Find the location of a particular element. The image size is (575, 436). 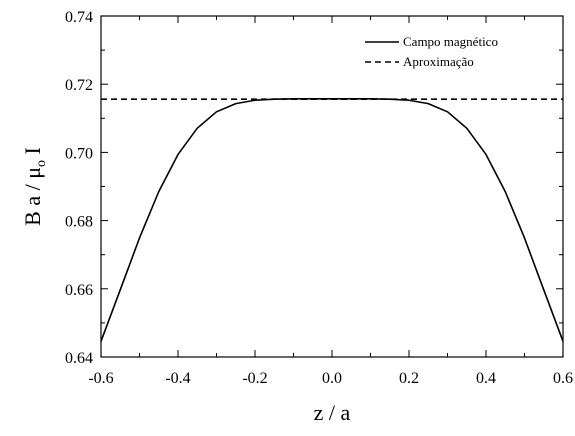

x-tick-label: 0.6 is located at coordinates (563, 378).